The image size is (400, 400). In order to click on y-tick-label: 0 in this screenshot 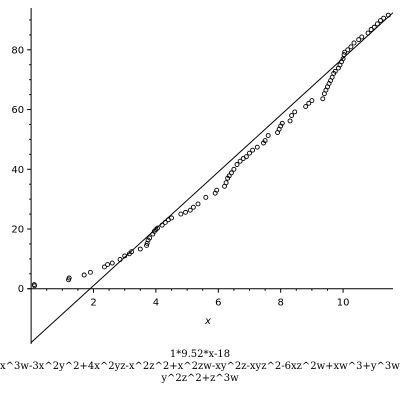, I will do `click(21, 289)`.